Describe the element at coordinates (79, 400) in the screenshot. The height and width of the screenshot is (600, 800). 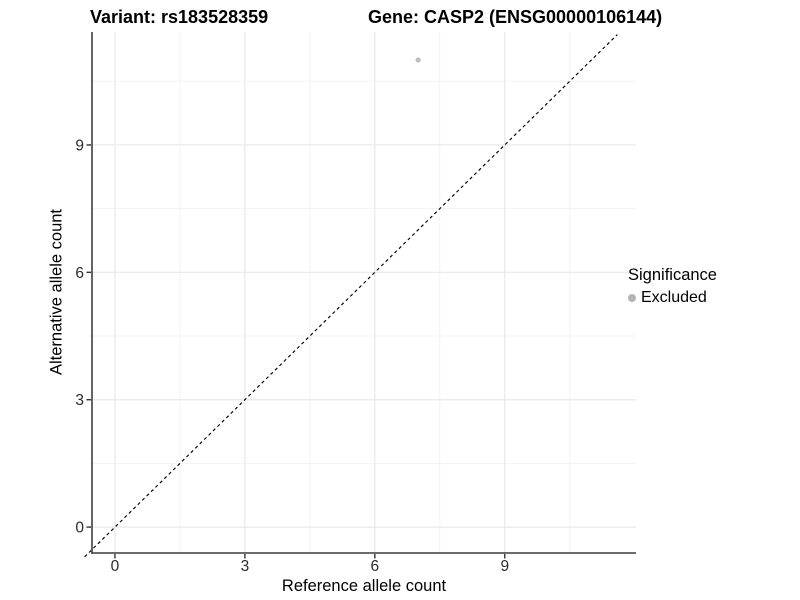
I see `y-tick-label: 3` at that location.